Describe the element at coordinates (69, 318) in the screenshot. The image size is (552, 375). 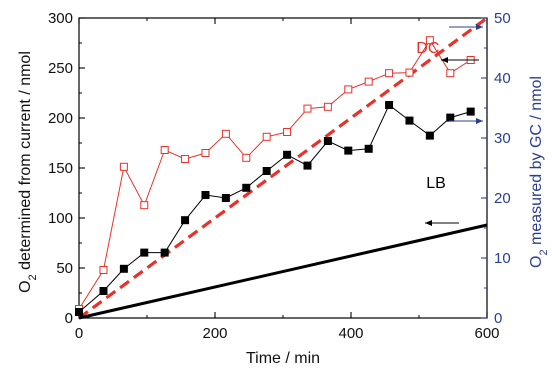
I see `y-left-tick-label: 0` at that location.